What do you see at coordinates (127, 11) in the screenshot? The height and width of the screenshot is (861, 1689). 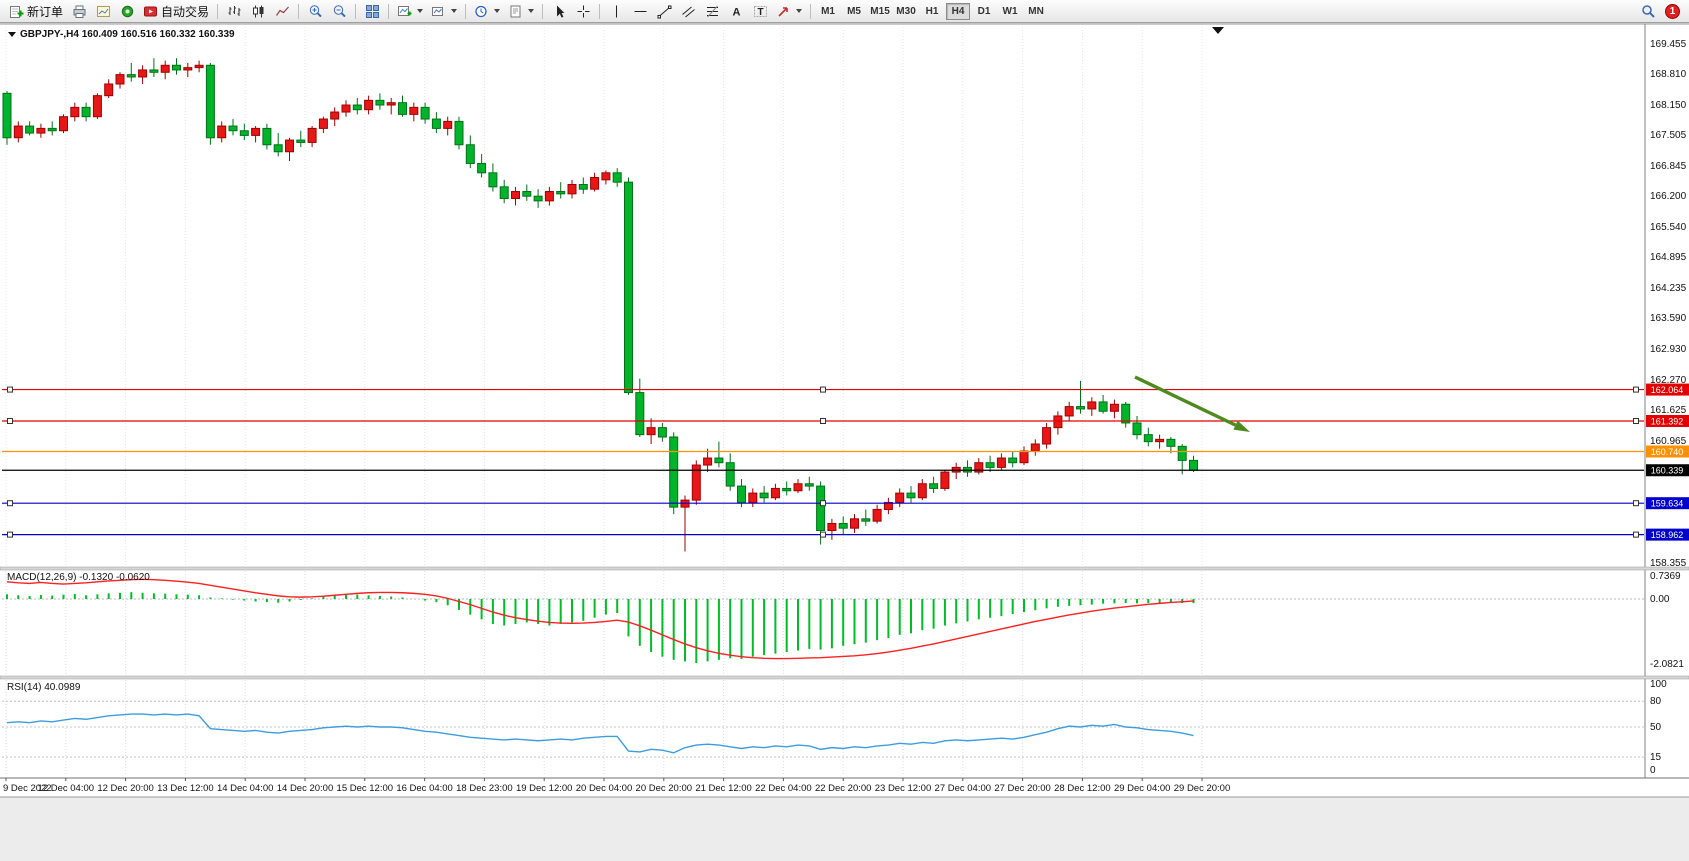 I see `data-window-button` at bounding box center [127, 11].